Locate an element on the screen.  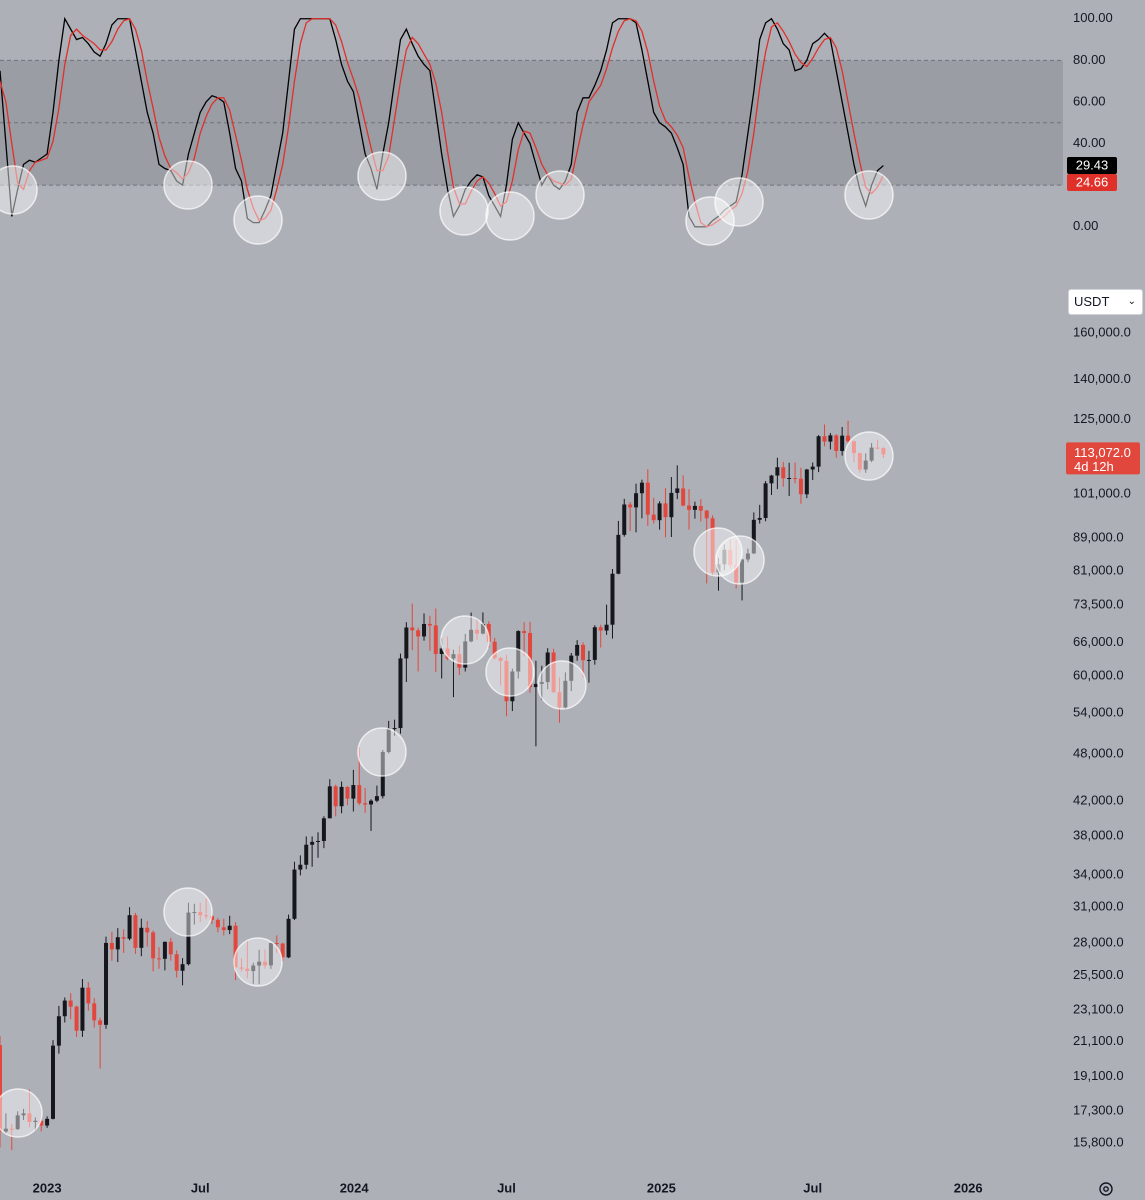
y-tick-label: 80.00 is located at coordinates (1089, 59).